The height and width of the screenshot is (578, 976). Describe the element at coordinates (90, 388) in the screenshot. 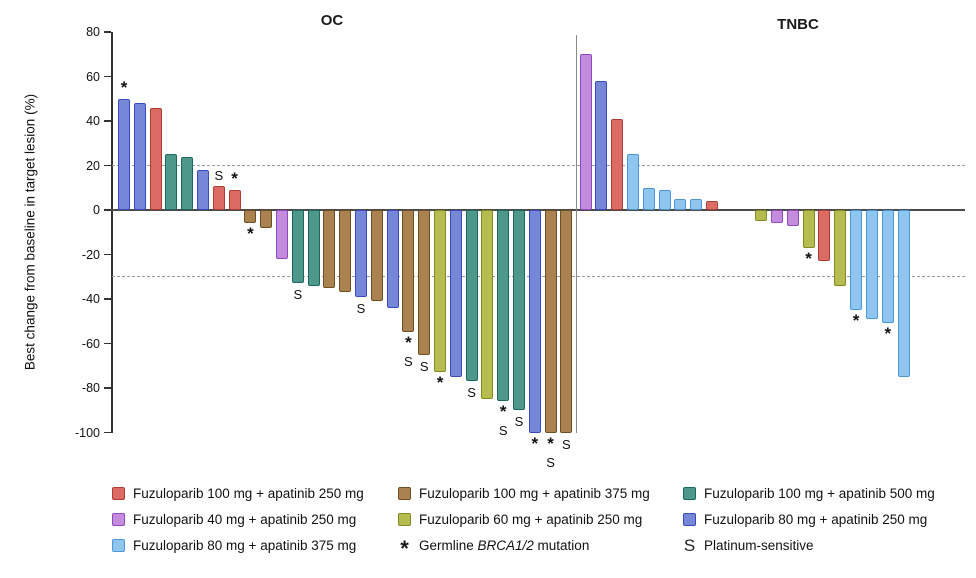

I see `y-tick-label: -80` at that location.